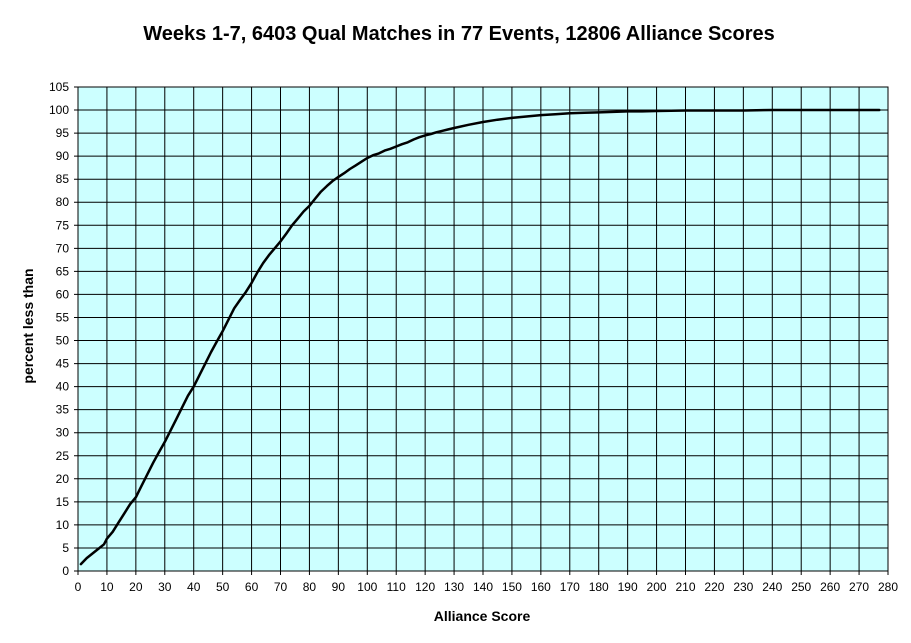 The image size is (911, 643). What do you see at coordinates (281, 587) in the screenshot?
I see `x-tick-label: 70` at bounding box center [281, 587].